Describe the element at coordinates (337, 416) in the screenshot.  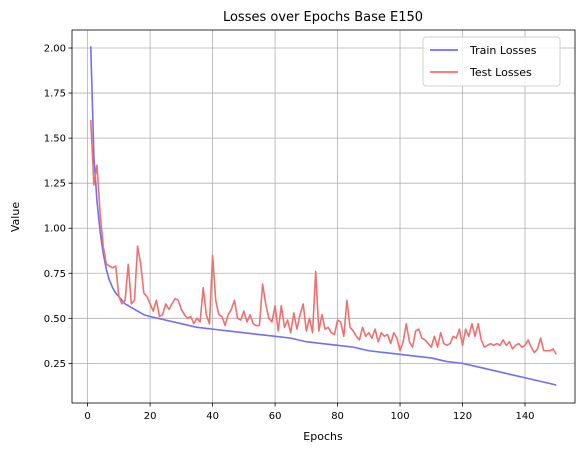
I see `x-tick-label: 80` at that location.